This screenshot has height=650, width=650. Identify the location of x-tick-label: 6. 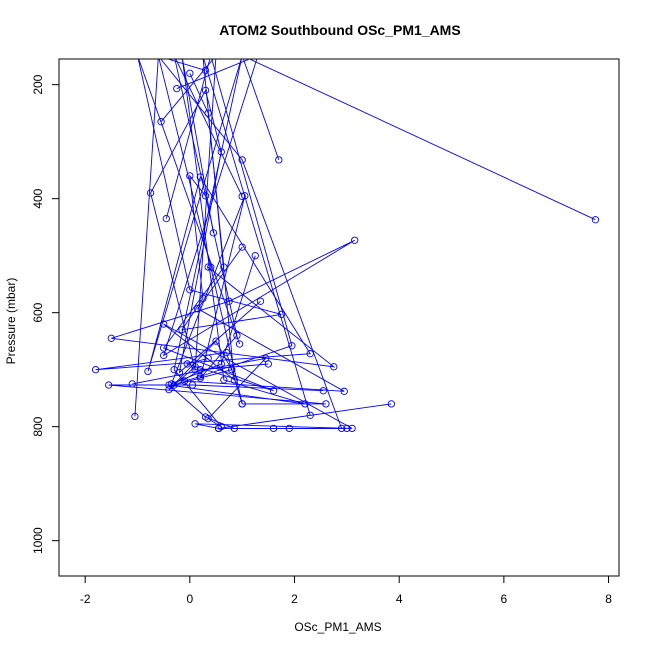
(504, 599).